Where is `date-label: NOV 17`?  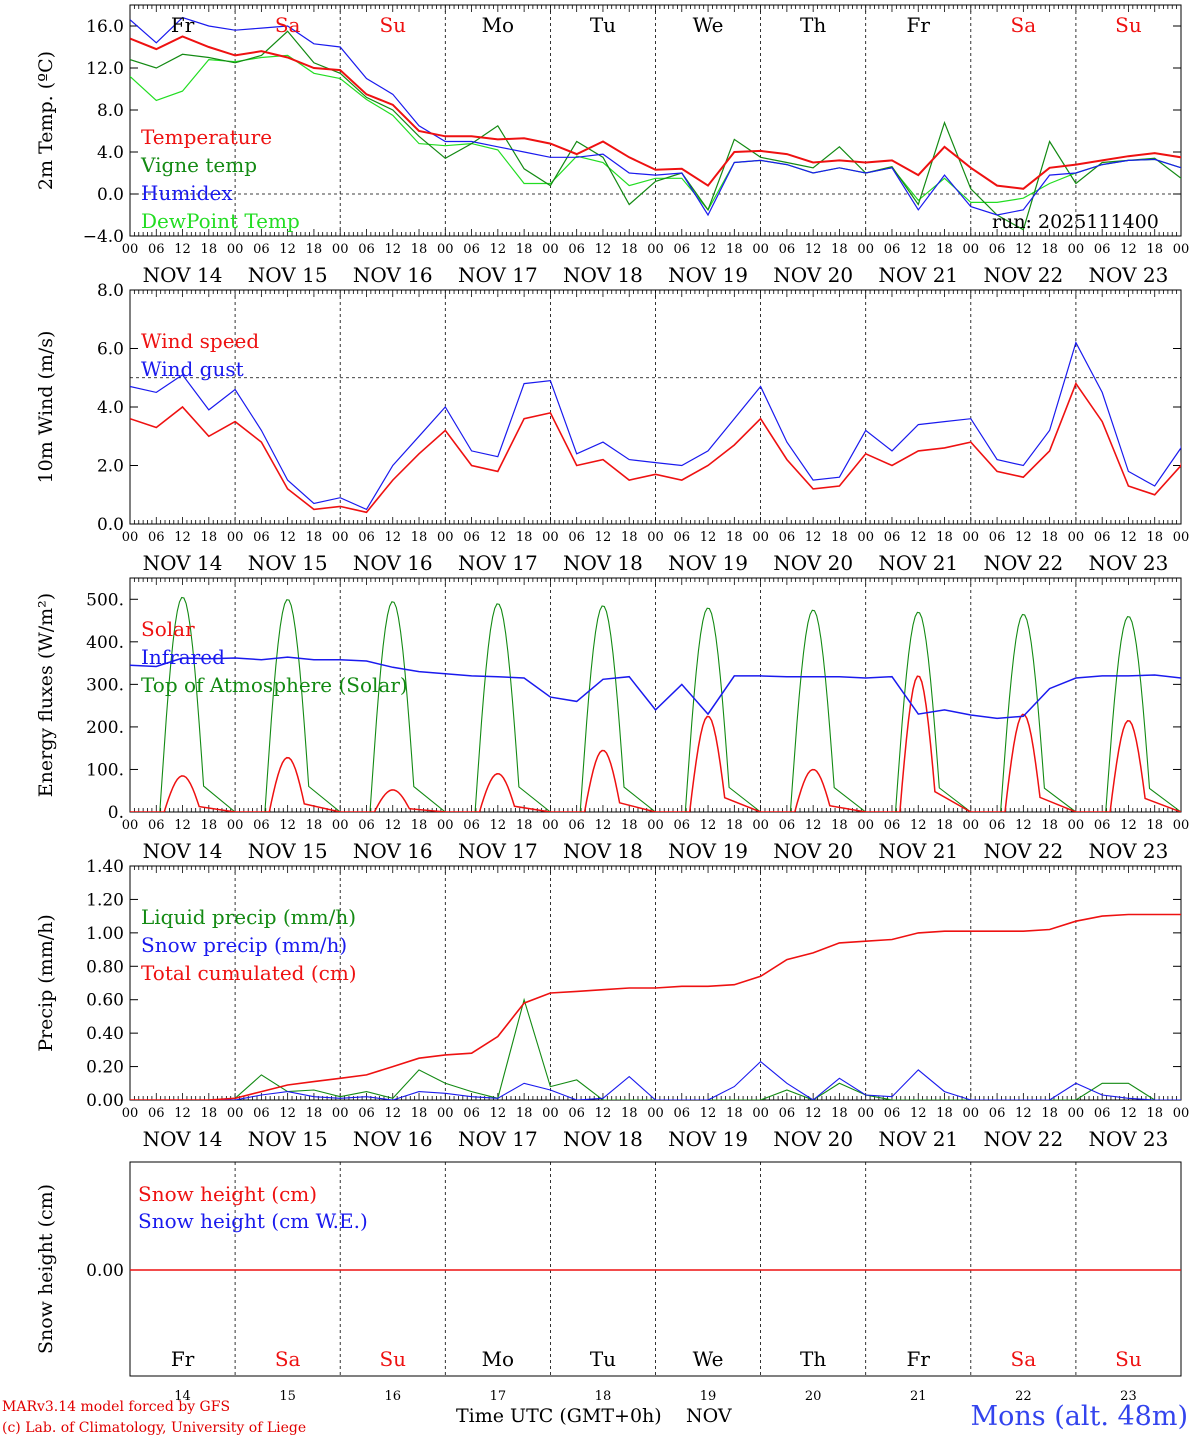 date-label: NOV 17 is located at coordinates (498, 275).